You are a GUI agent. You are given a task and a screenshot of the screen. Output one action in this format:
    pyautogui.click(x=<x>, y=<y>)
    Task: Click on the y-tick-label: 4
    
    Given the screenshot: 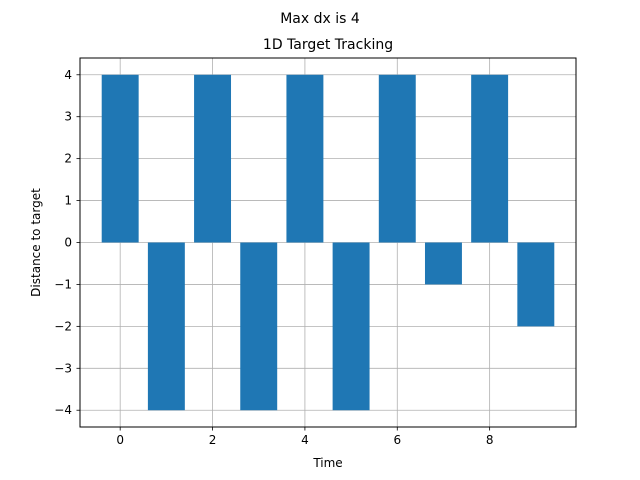 What is the action you would take?
    pyautogui.click(x=68, y=75)
    